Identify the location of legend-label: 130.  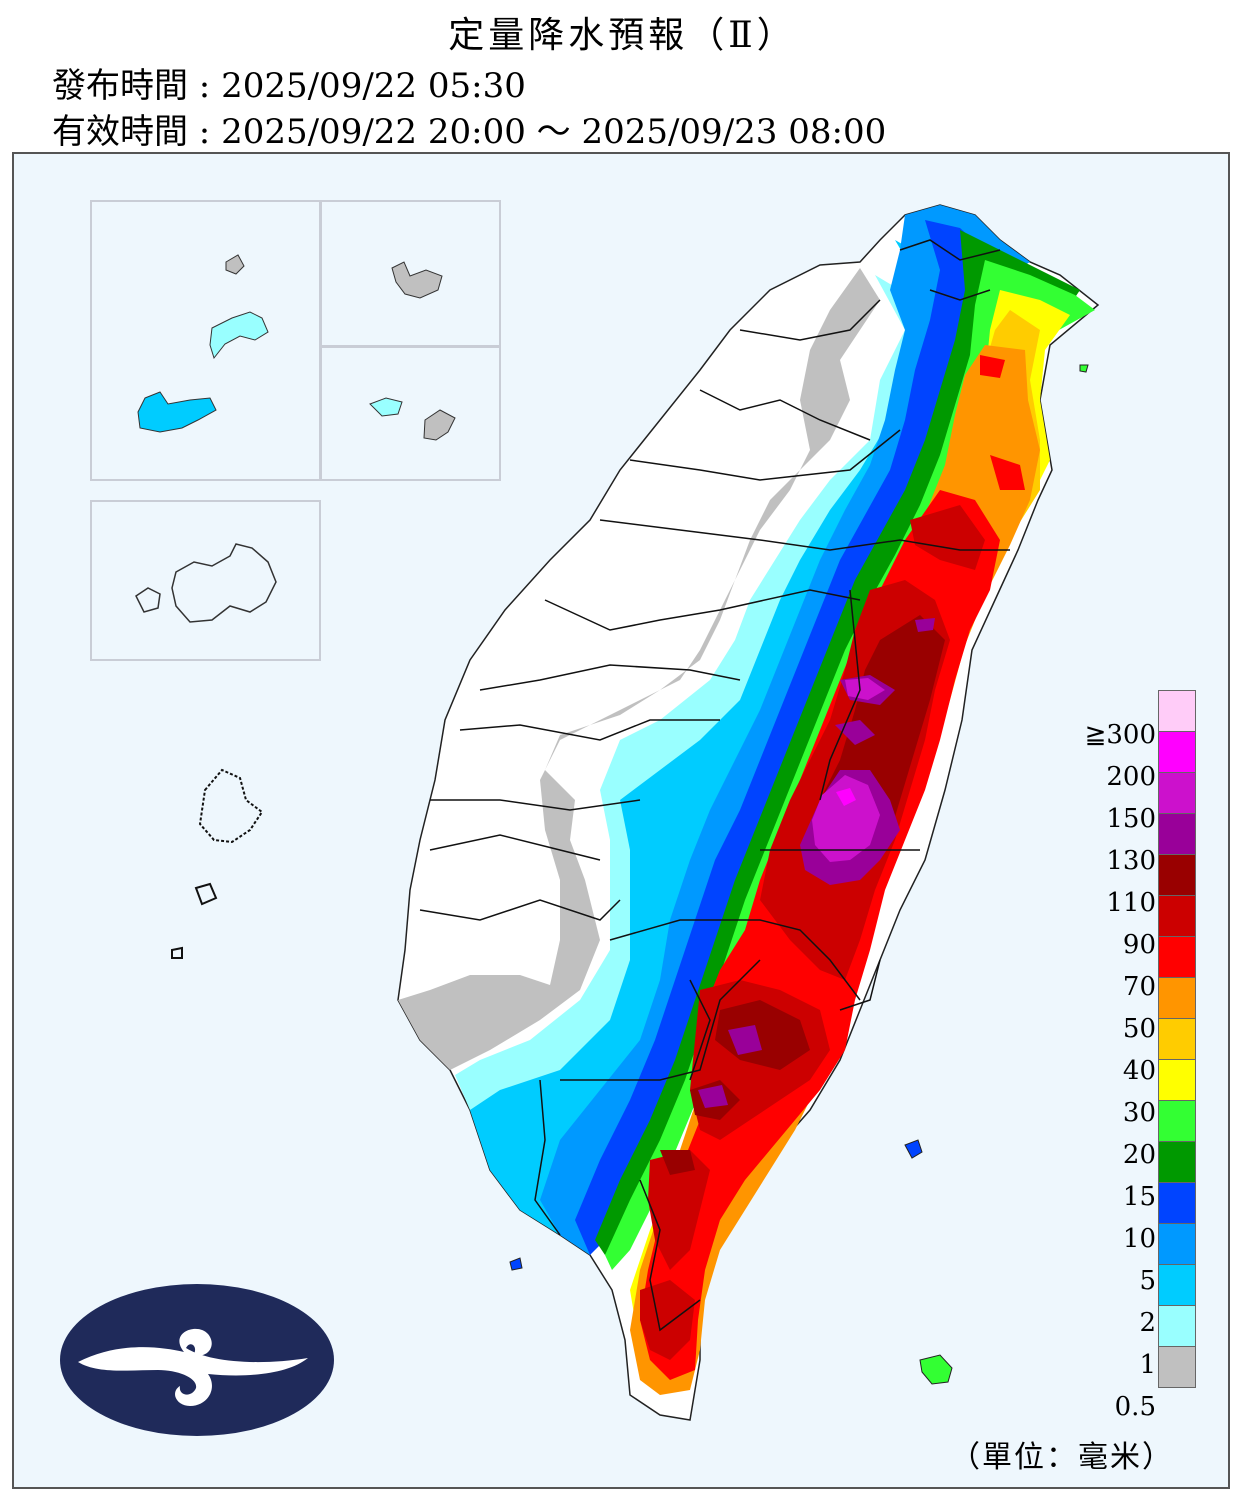
(1131, 861).